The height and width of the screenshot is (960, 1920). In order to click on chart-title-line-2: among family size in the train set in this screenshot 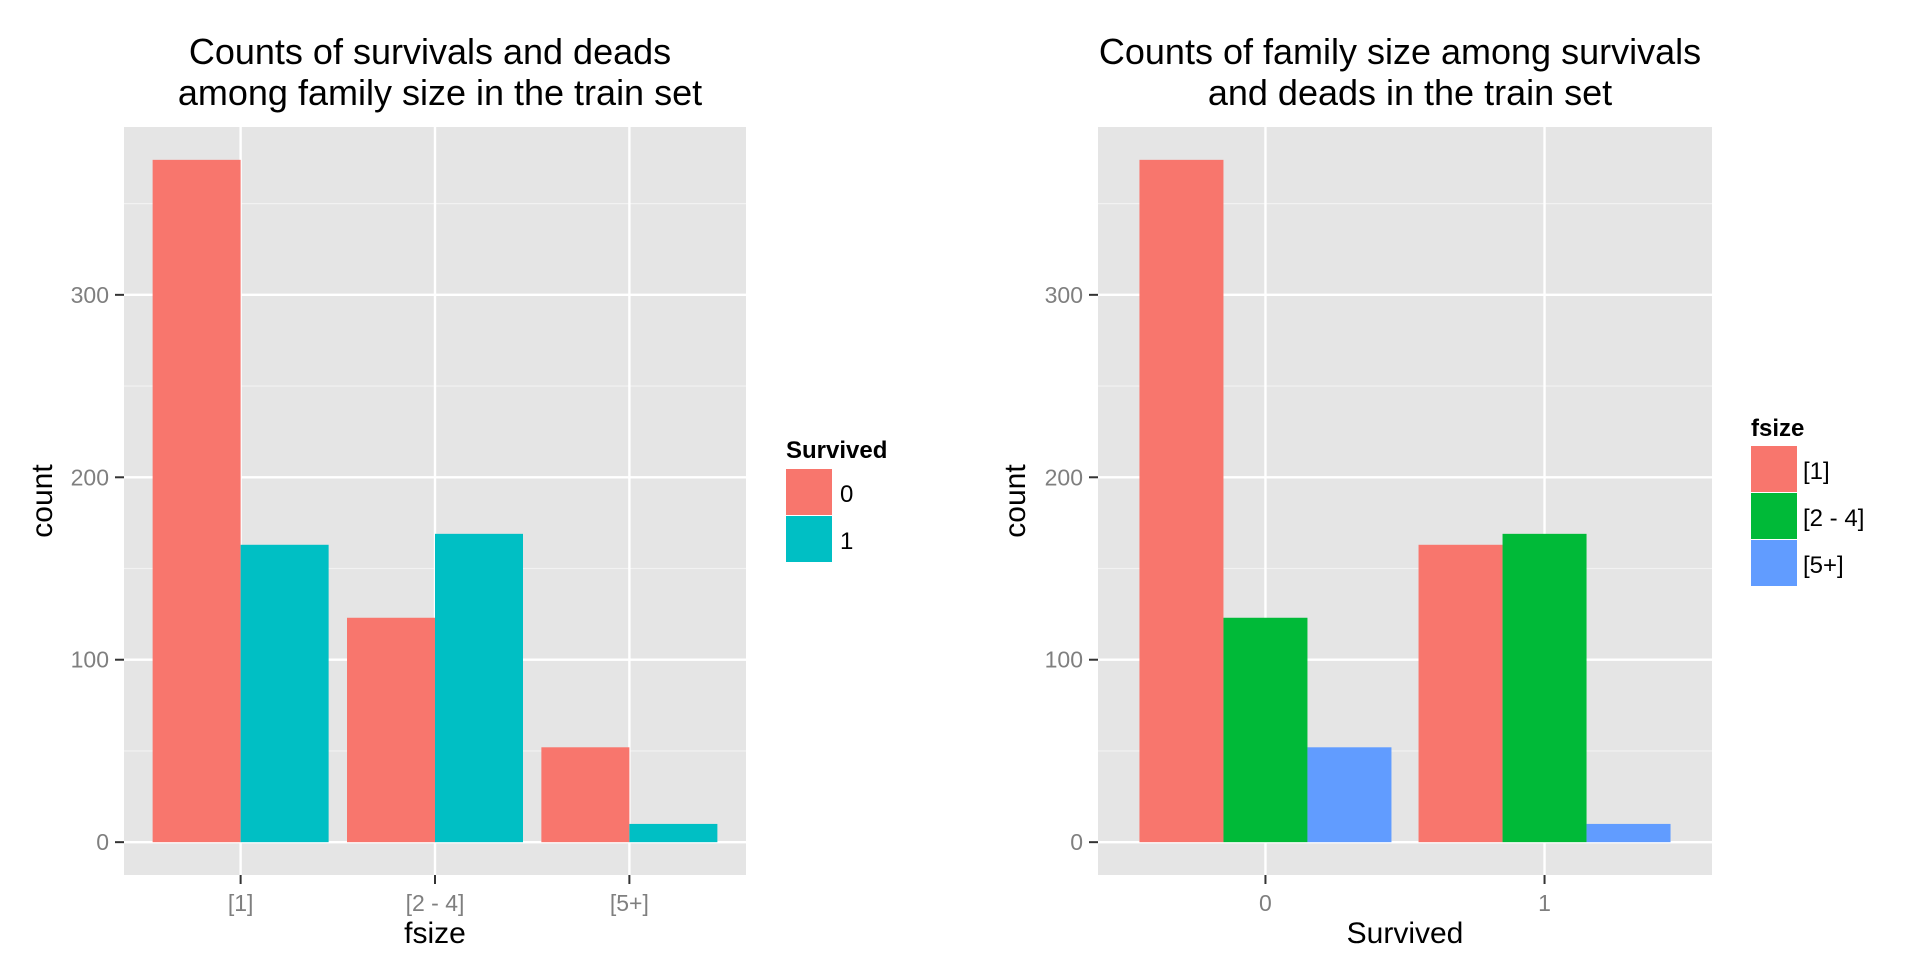, I will do `click(440, 92)`.